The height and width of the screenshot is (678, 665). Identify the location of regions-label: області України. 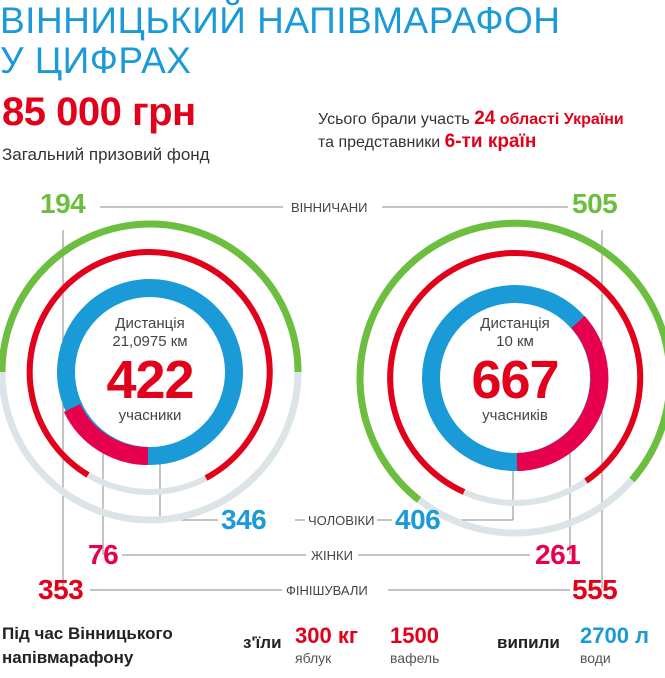
(561, 119).